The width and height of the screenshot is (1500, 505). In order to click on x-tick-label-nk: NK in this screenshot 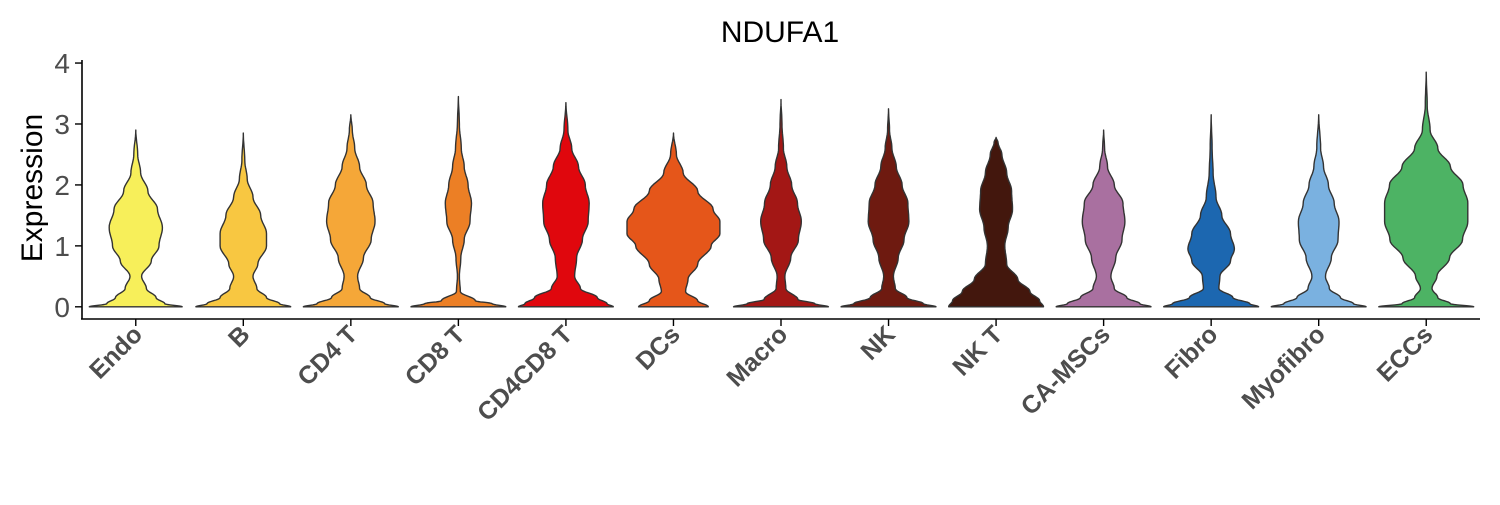, I will do `click(877, 342)`.